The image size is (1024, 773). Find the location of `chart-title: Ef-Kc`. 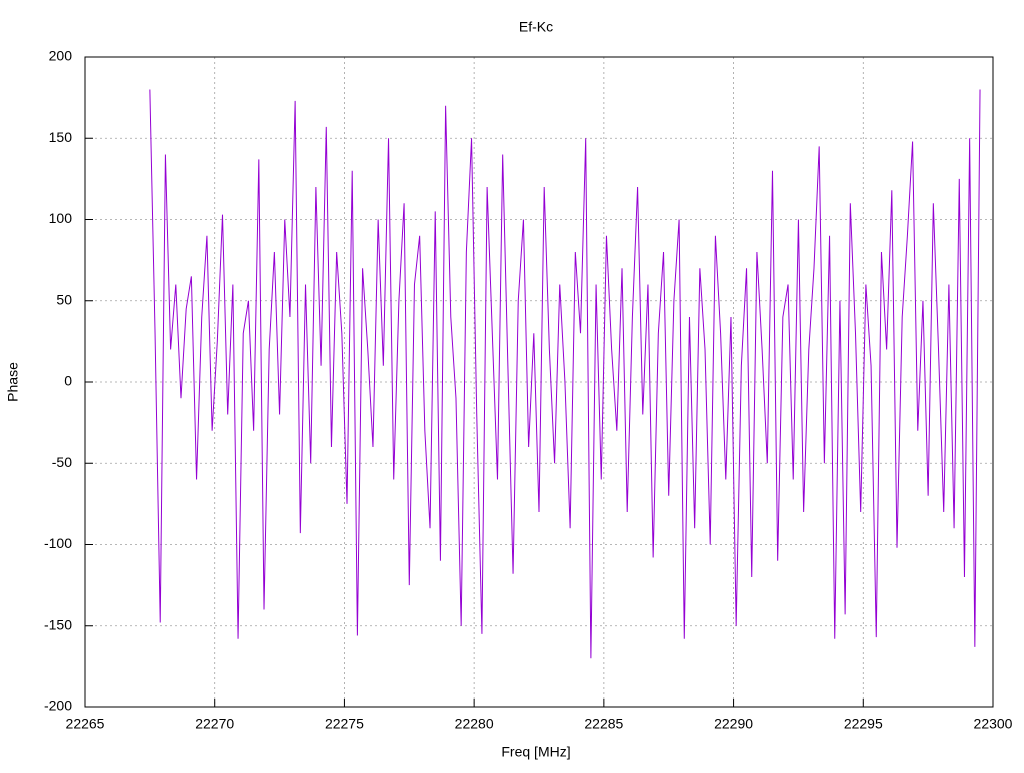

chart-title: Ef-Kc is located at coordinates (536, 27).